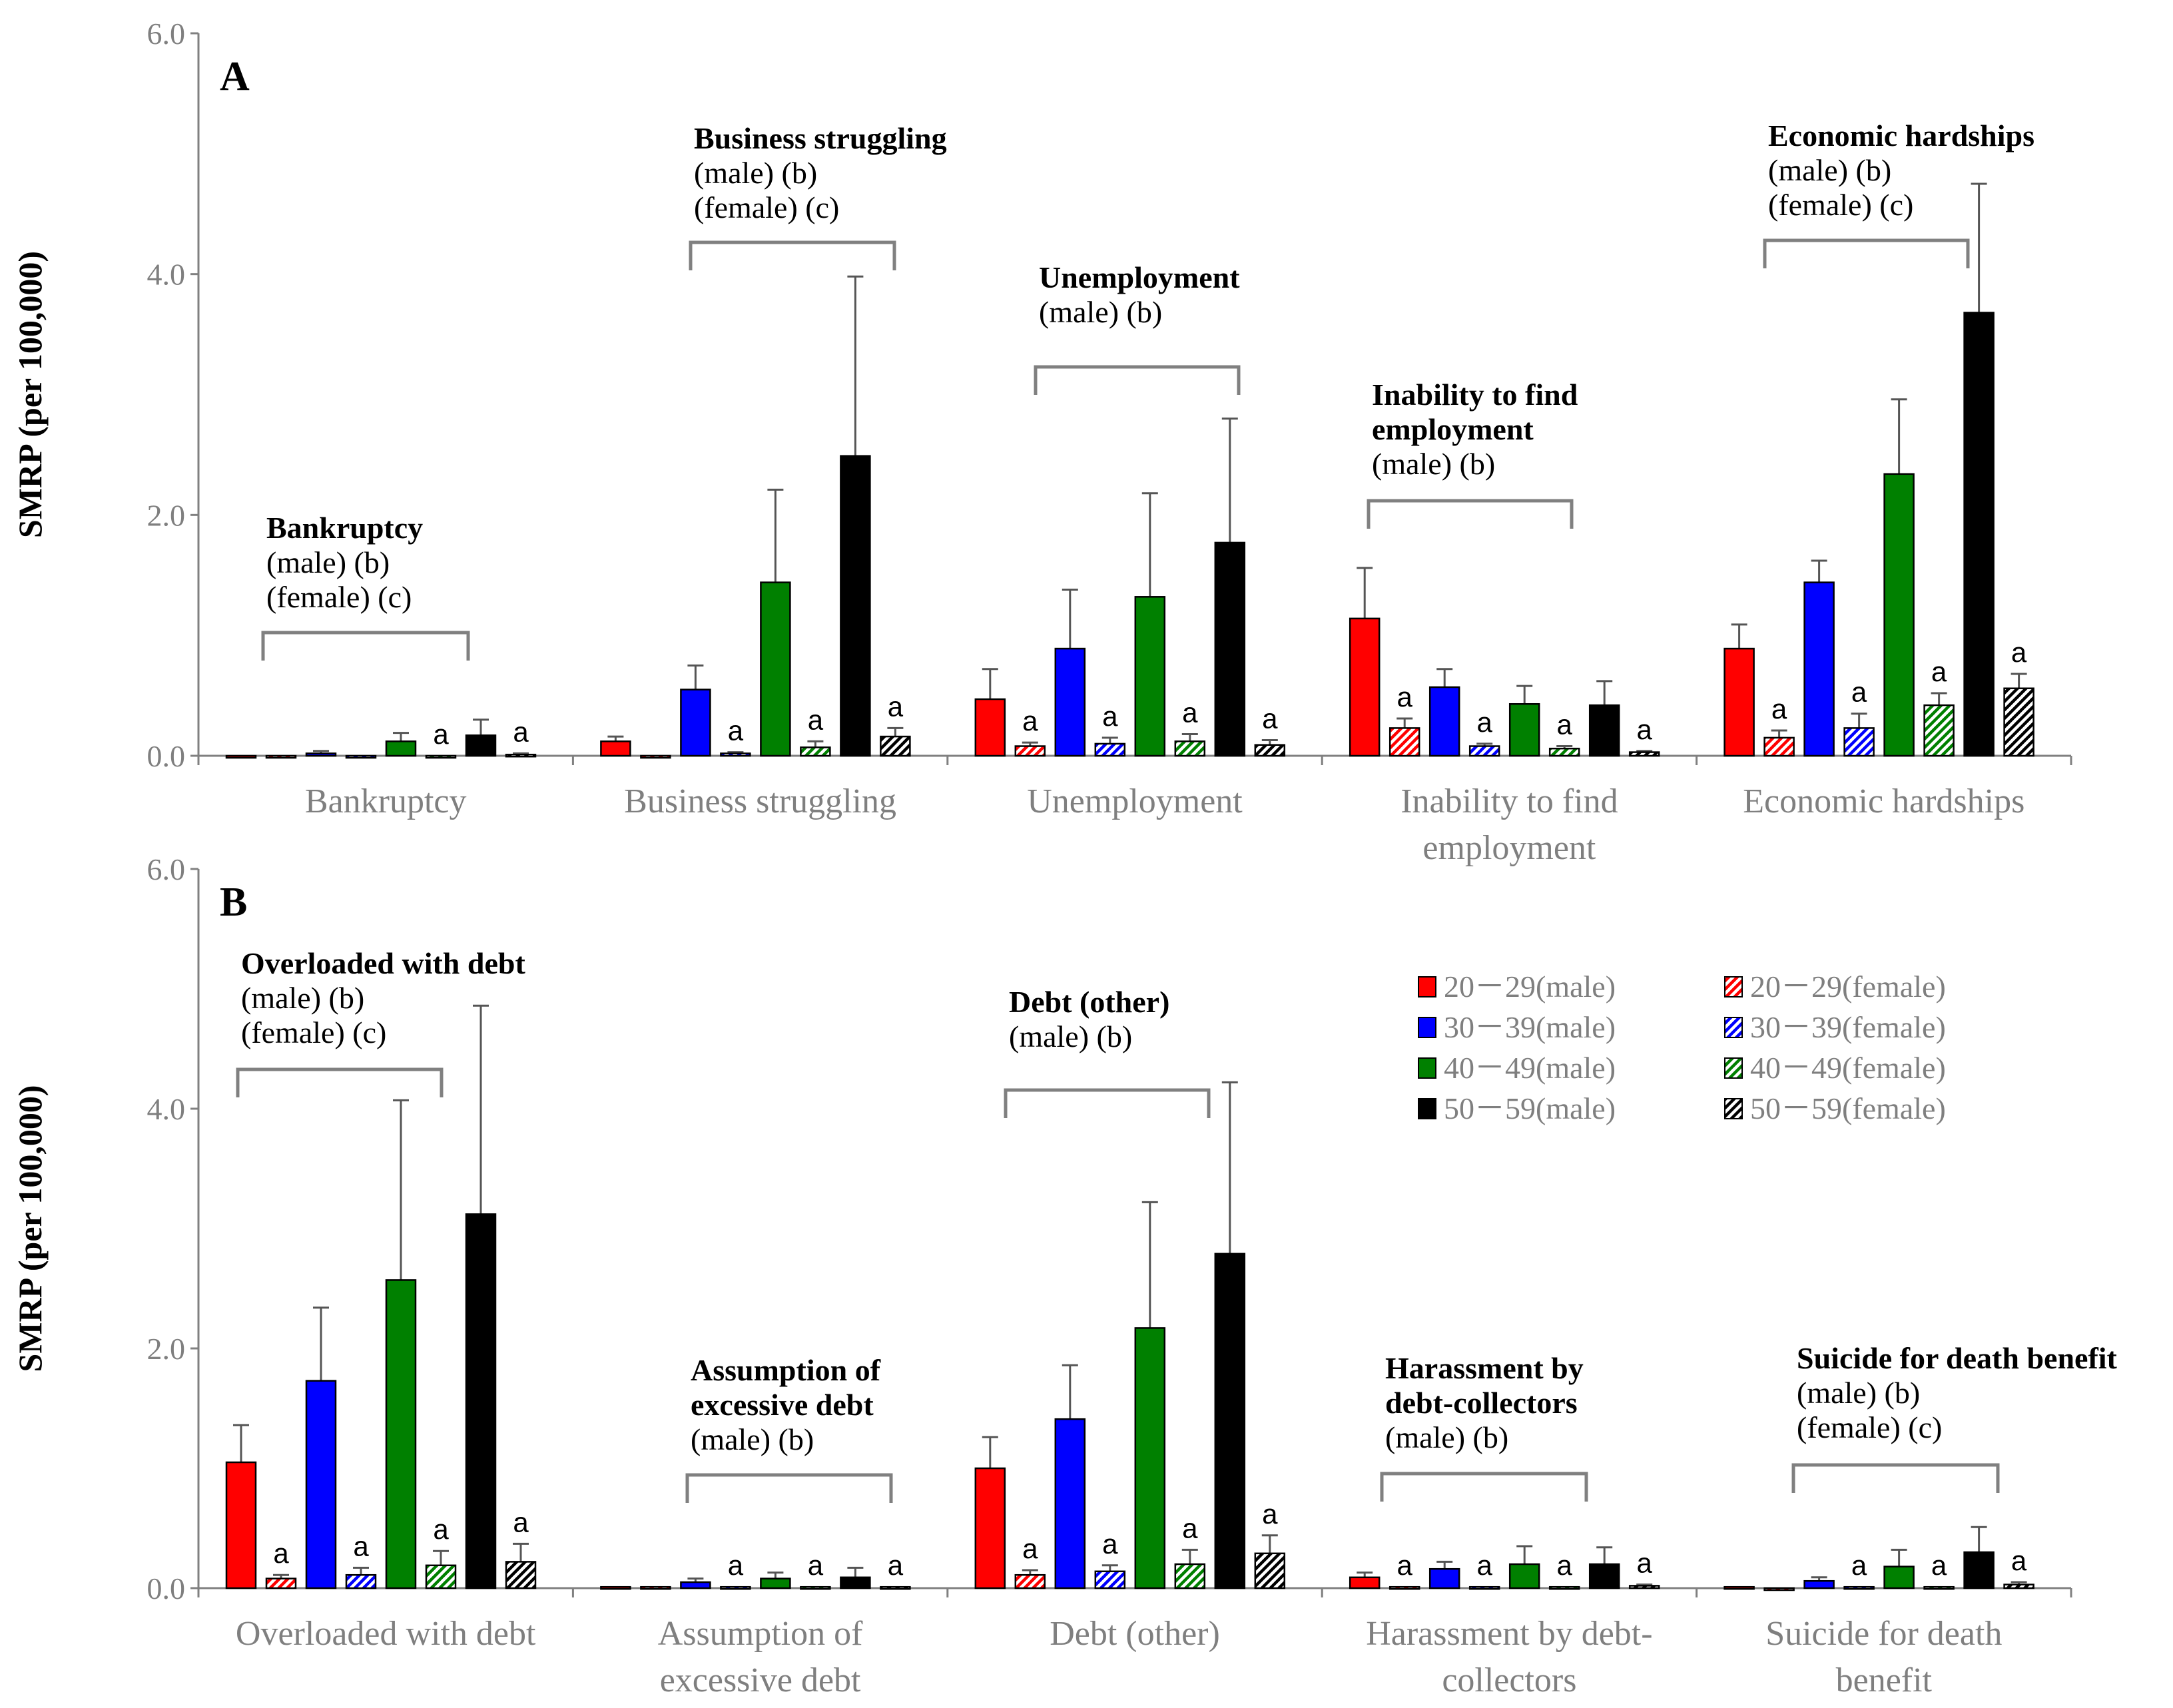 The width and height of the screenshot is (2173, 1708). Describe the element at coordinates (166, 275) in the screenshot. I see `y-tick-label: 4.0` at that location.